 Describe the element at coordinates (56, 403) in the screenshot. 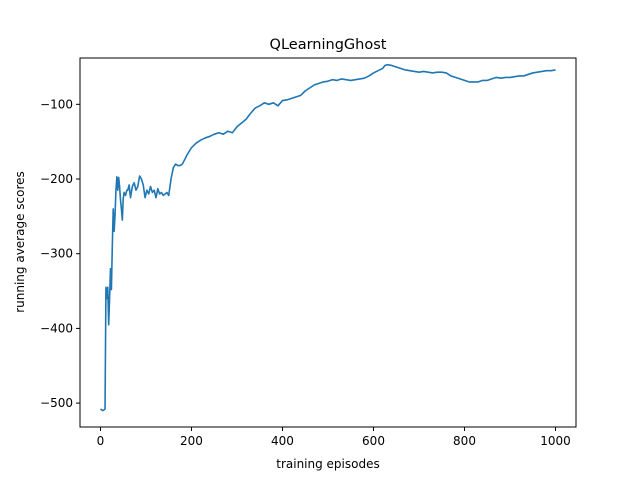

I see `y-tick-label: −500` at that location.